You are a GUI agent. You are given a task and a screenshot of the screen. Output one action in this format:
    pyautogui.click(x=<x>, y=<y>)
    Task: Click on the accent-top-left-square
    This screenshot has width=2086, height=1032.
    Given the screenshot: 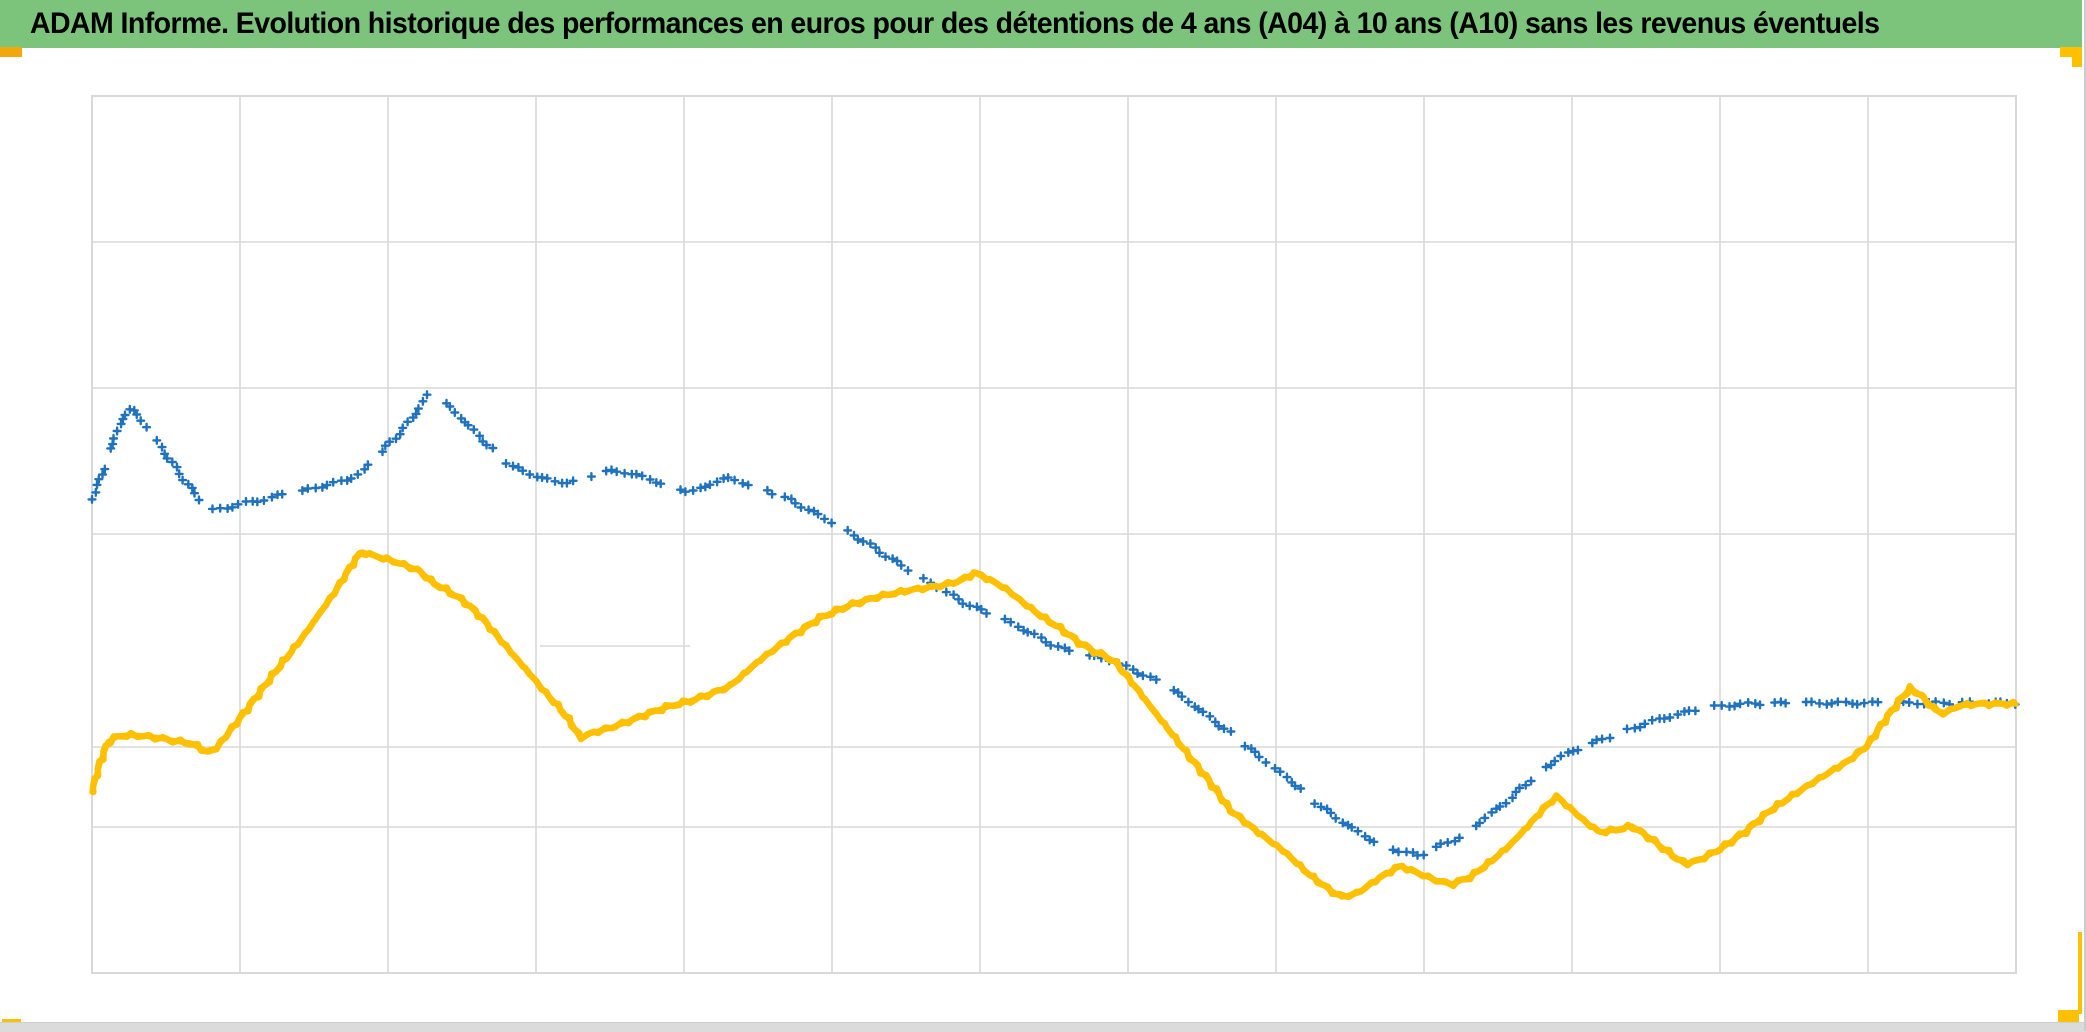 What is the action you would take?
    pyautogui.click(x=11, y=52)
    